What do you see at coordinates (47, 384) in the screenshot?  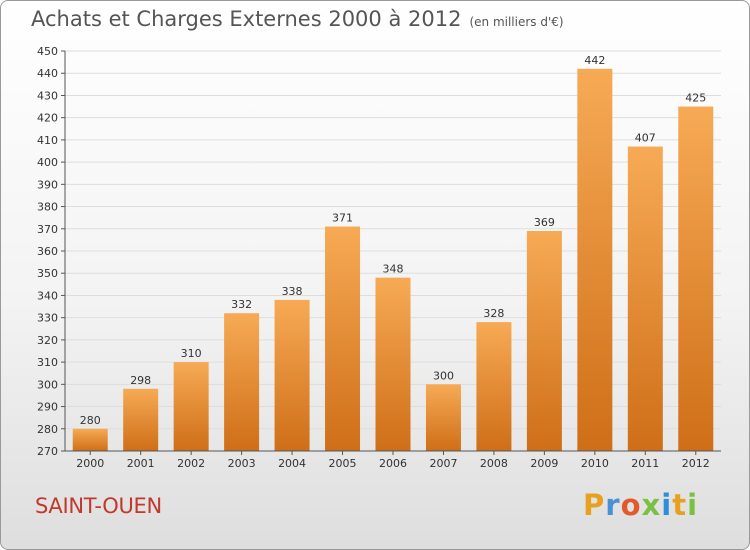 I see `y-tick-label: 300` at bounding box center [47, 384].